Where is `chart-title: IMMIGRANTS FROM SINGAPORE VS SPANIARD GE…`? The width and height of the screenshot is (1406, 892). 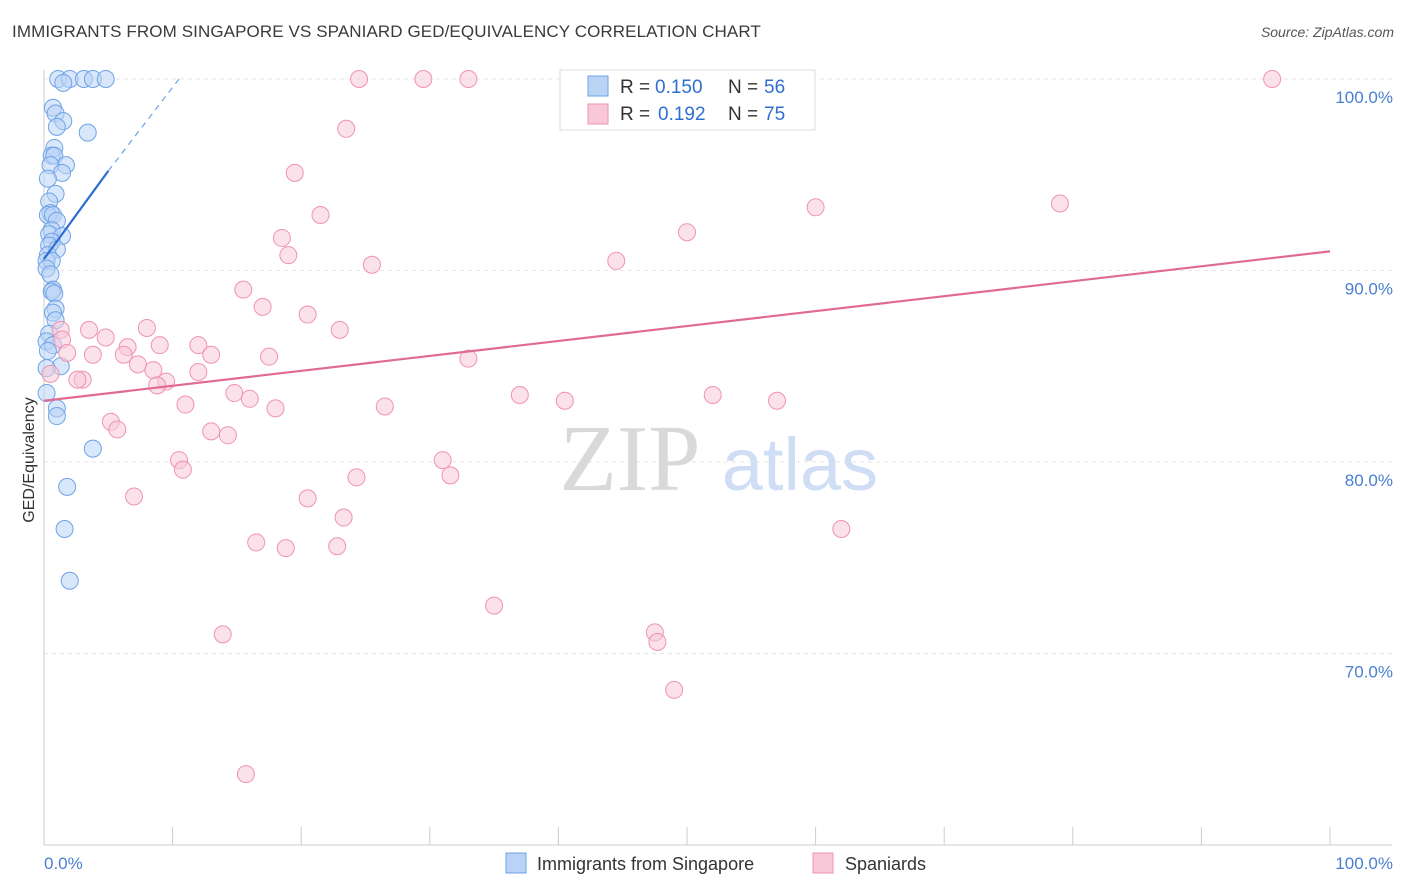
chart-title: IMMIGRANTS FROM SINGAPORE VS SPANIARD GE… is located at coordinates (386, 31).